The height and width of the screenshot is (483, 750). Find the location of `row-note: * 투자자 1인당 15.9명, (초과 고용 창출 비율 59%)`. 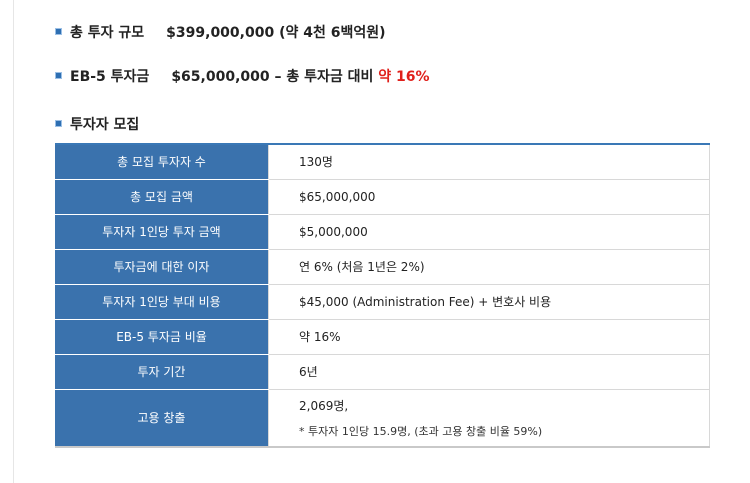

row-note: * 투자자 1인당 15.9명, (초과 고용 창출 비율 59%) is located at coordinates (421, 431).